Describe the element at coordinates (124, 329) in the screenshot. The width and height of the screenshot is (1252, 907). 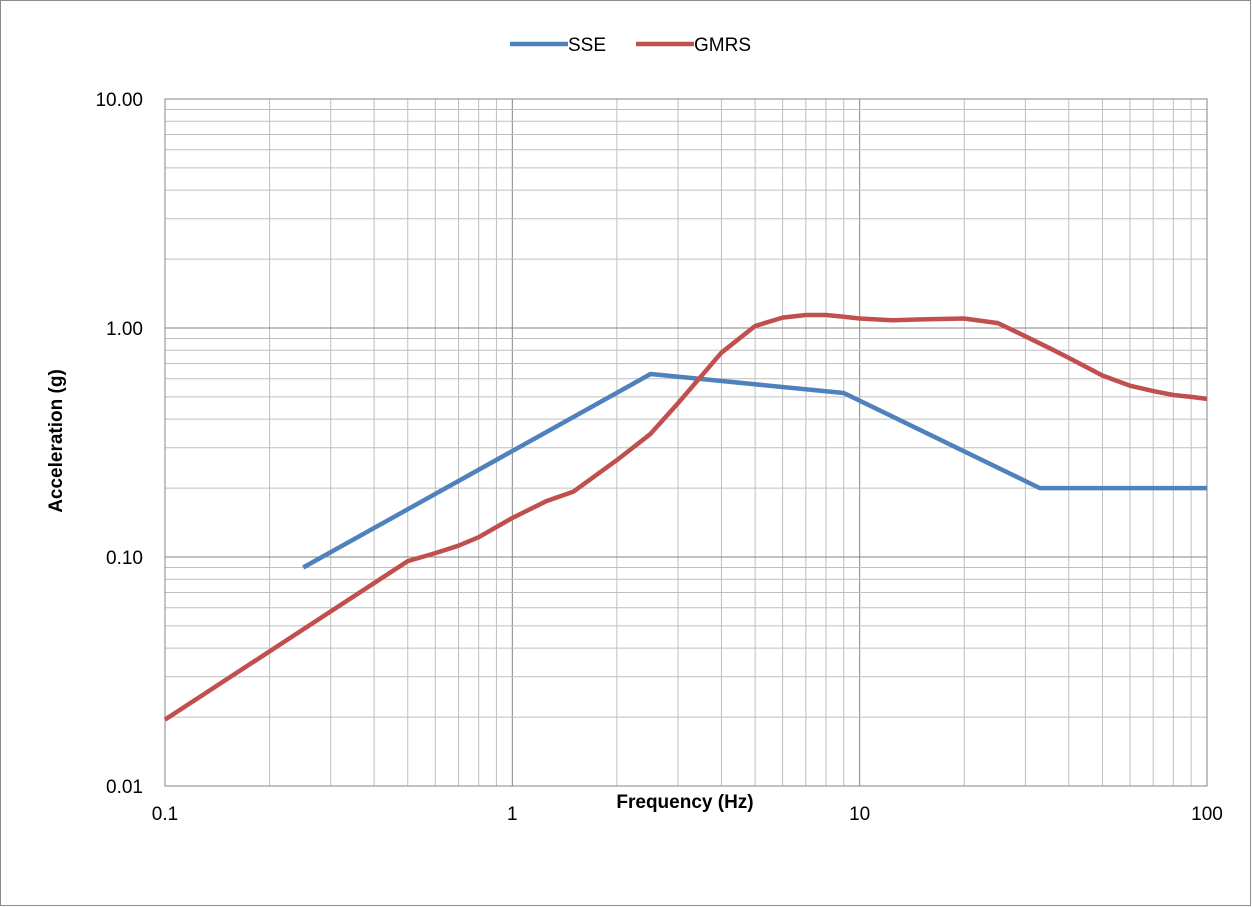
I see `y-tick-label: 1.00` at that location.